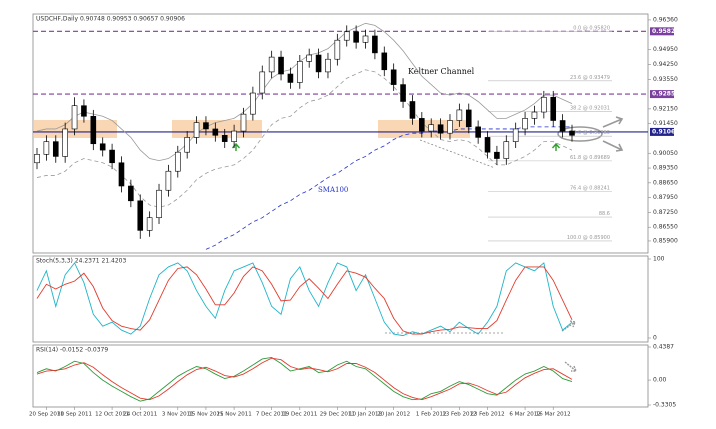 This screenshot has width=716, height=429. Describe the element at coordinates (590, 78) in the screenshot. I see `fib-label: 23.6 @ 0.93479` at that location.